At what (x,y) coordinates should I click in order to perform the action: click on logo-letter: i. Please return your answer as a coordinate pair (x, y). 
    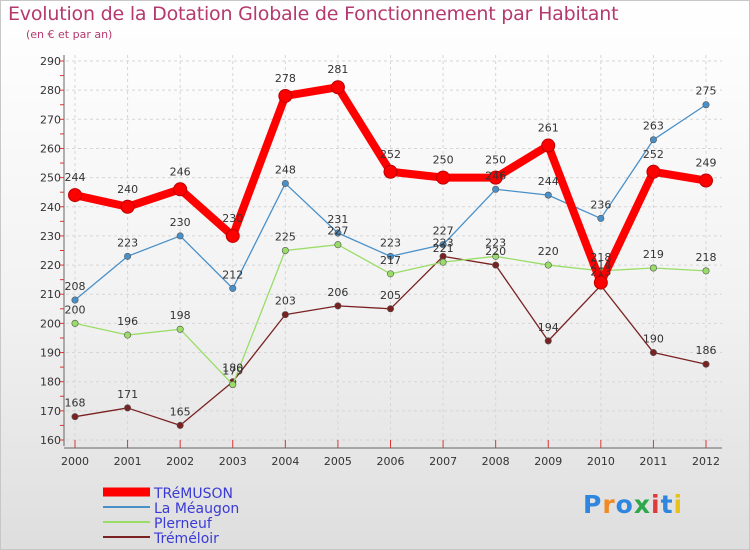
    Looking at the image, I should click on (678, 504).